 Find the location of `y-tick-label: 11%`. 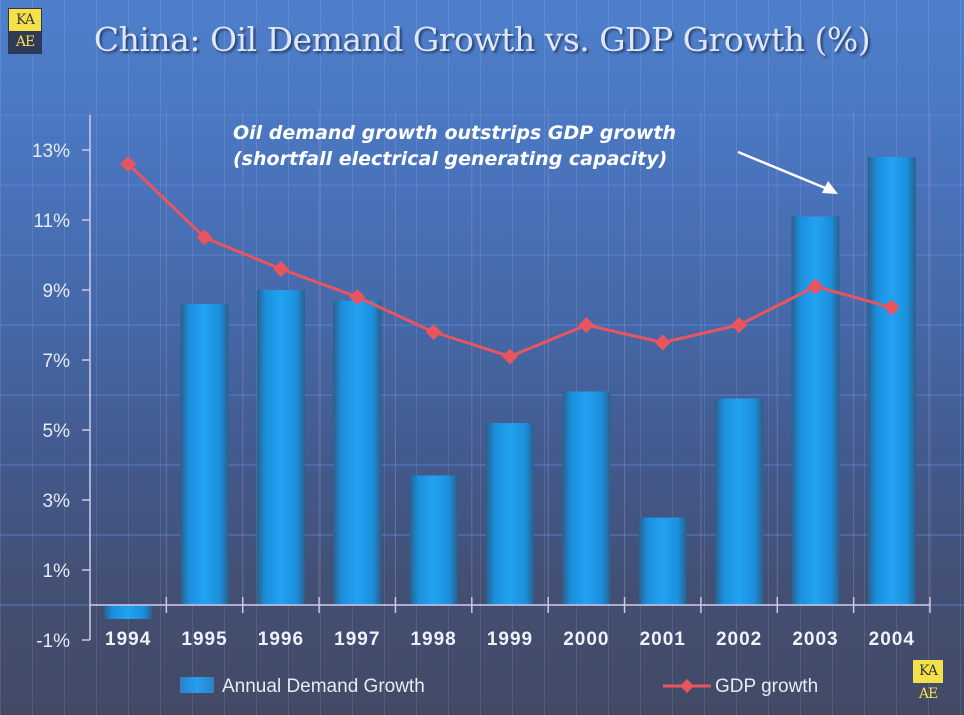

y-tick-label: 11% is located at coordinates (51, 221).